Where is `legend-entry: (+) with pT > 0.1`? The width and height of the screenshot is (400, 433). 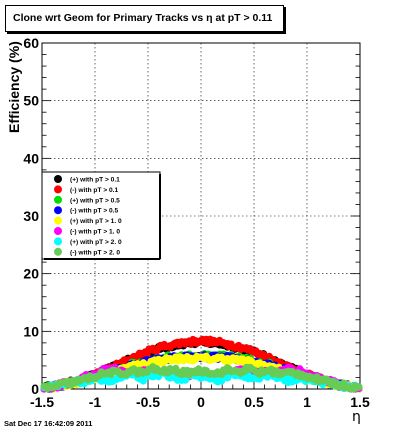
legend-entry: (+) with pT > 0.1 is located at coordinates (87, 179).